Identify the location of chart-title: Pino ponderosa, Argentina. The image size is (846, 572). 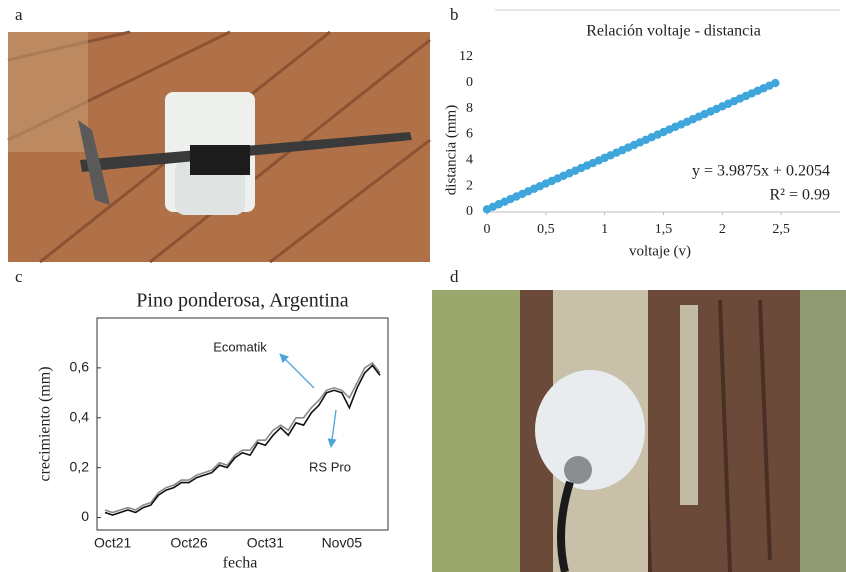
(242, 301).